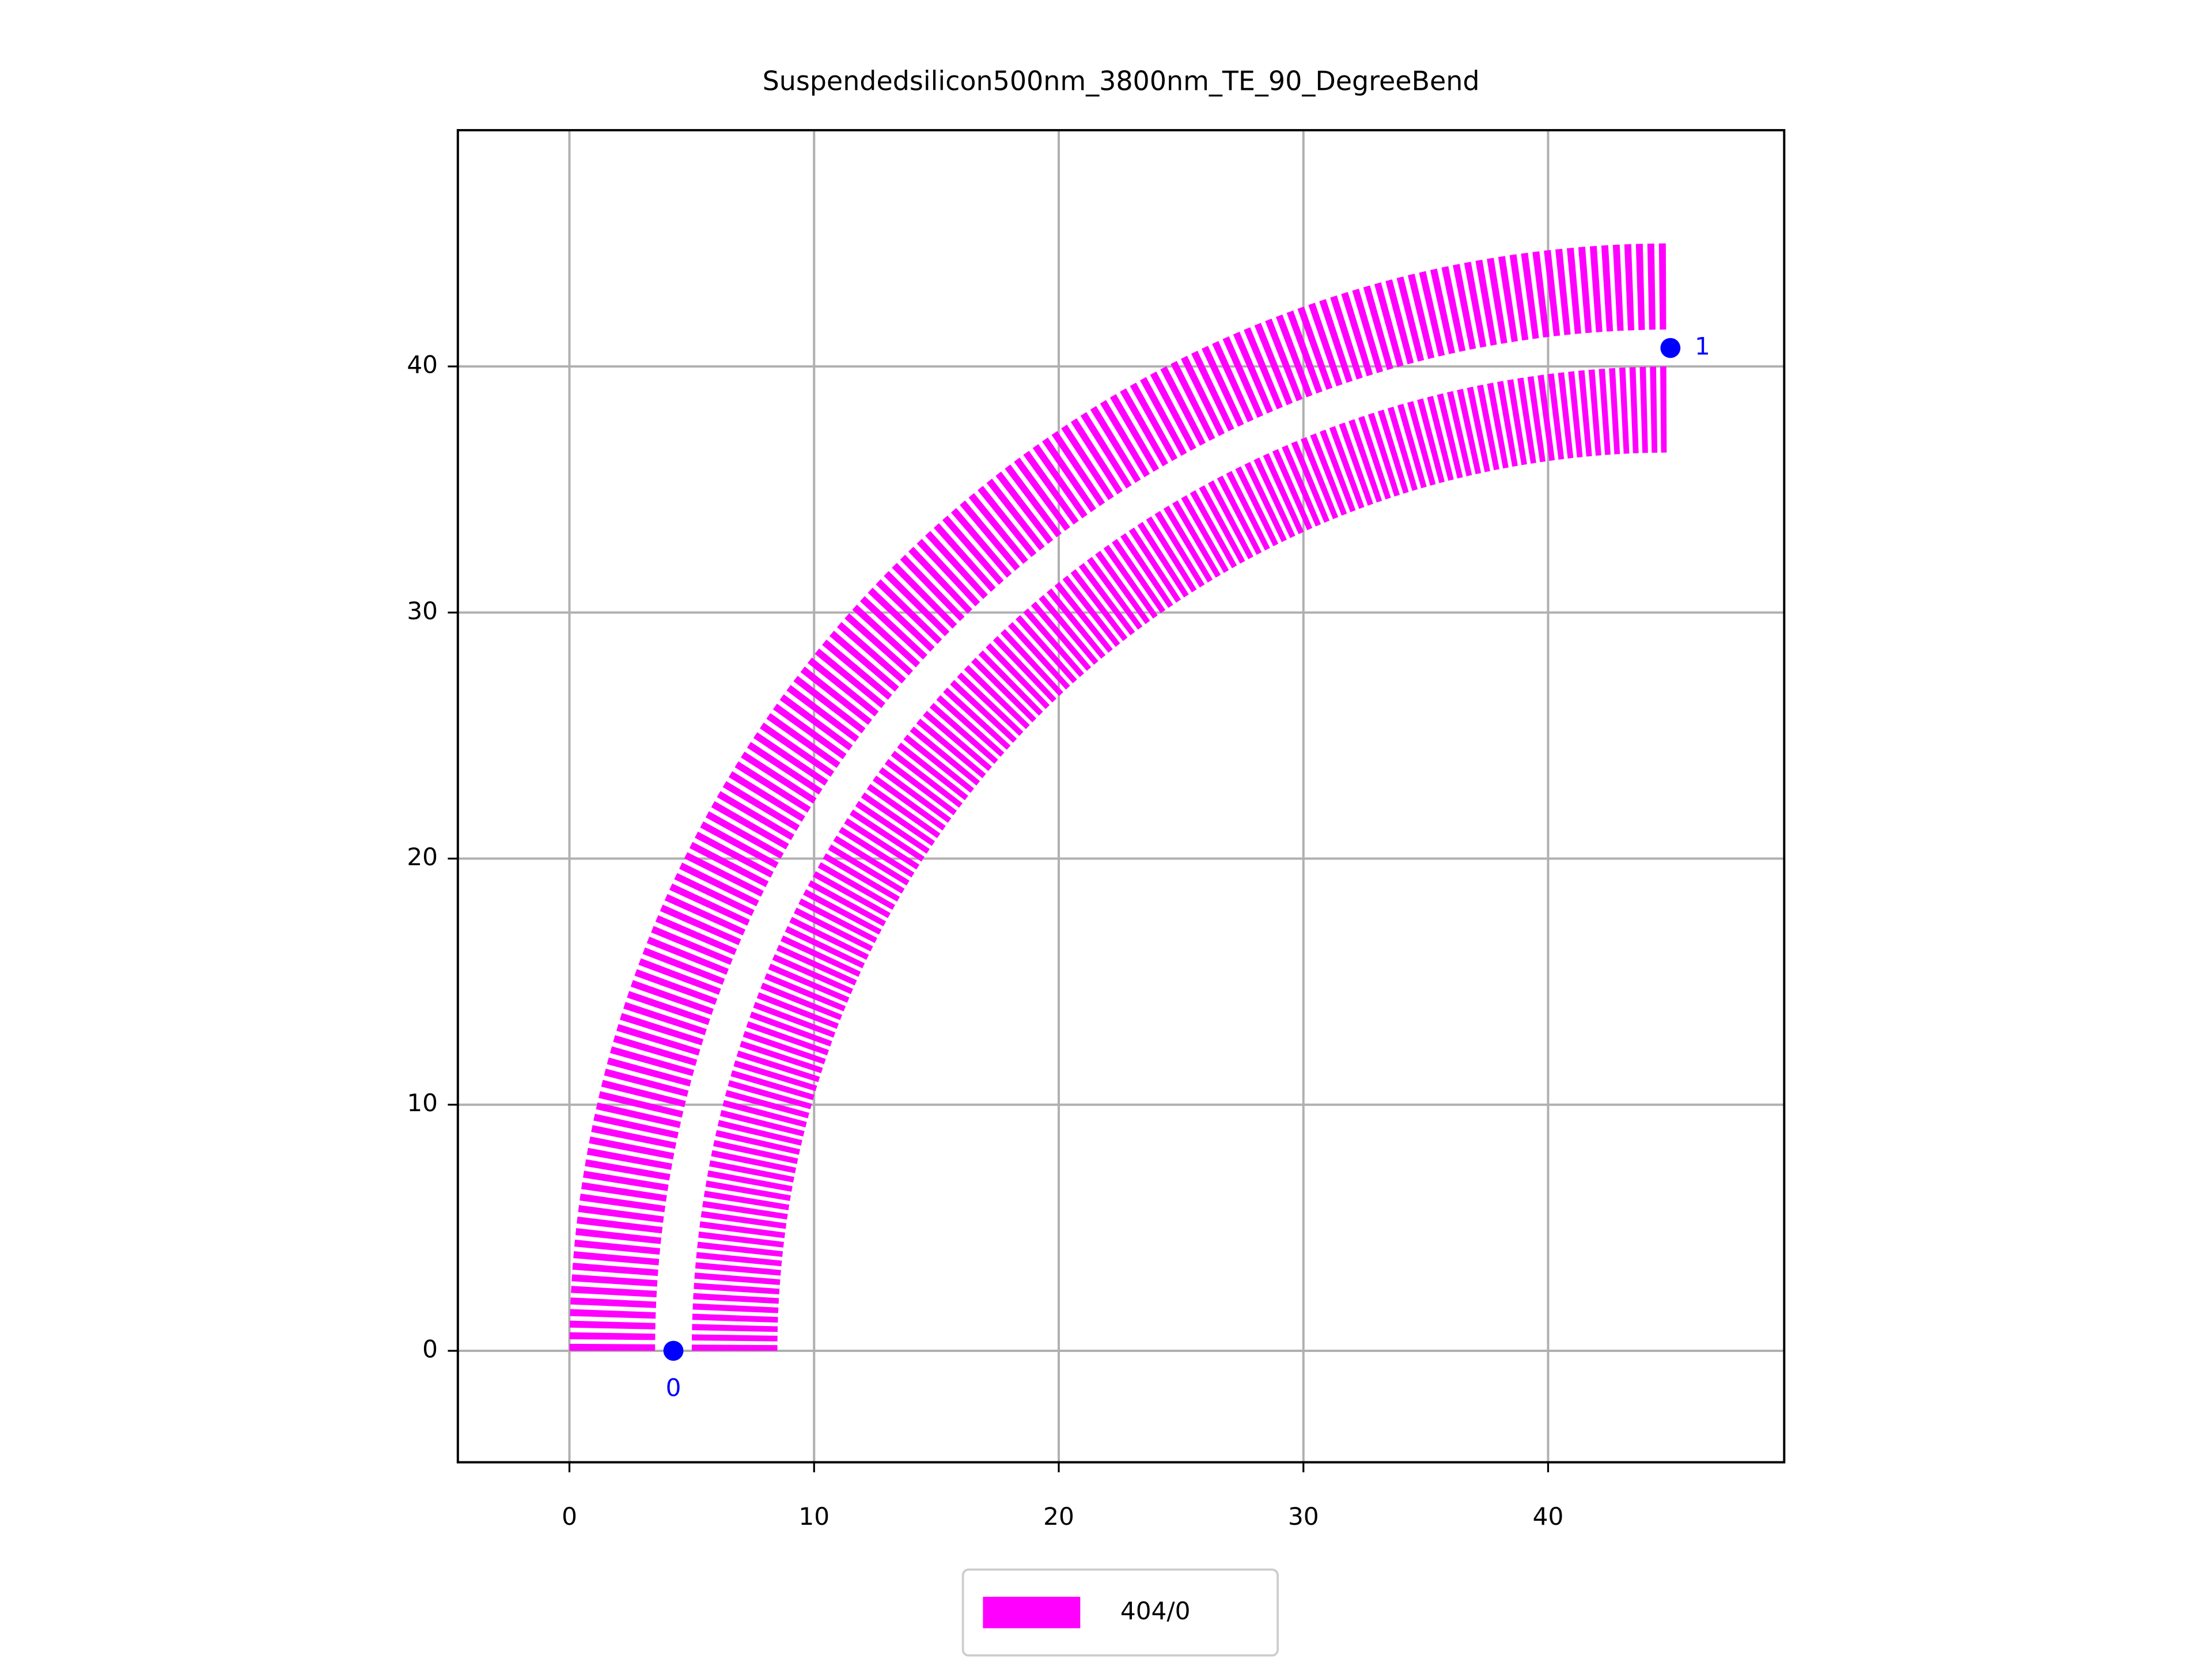  Describe the element at coordinates (422, 1103) in the screenshot. I see `y-tick-label: 10` at that location.